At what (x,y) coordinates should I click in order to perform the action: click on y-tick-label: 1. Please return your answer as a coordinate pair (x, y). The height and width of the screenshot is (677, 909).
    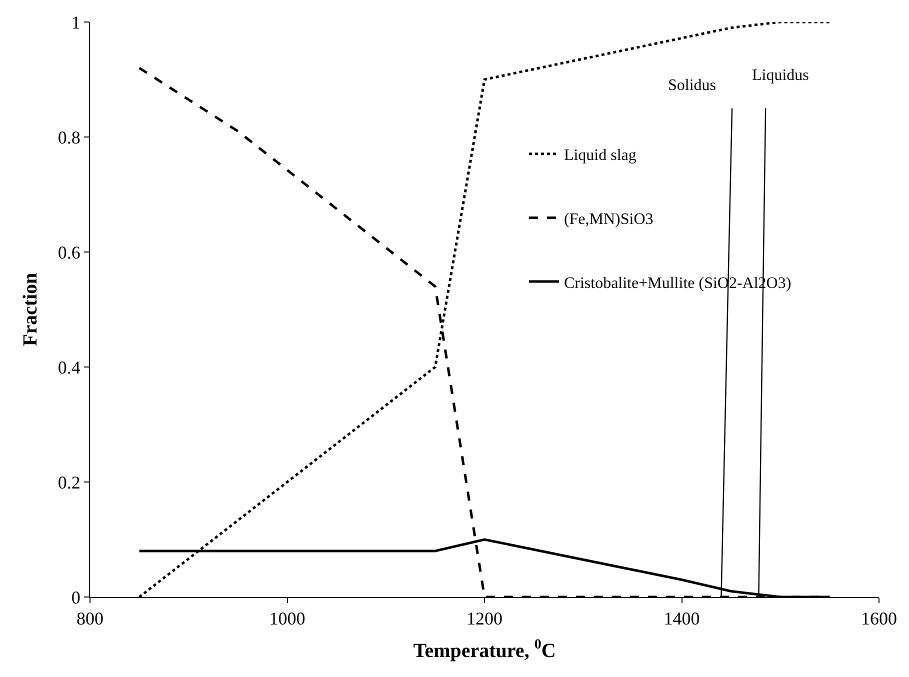
    Looking at the image, I should click on (75, 22).